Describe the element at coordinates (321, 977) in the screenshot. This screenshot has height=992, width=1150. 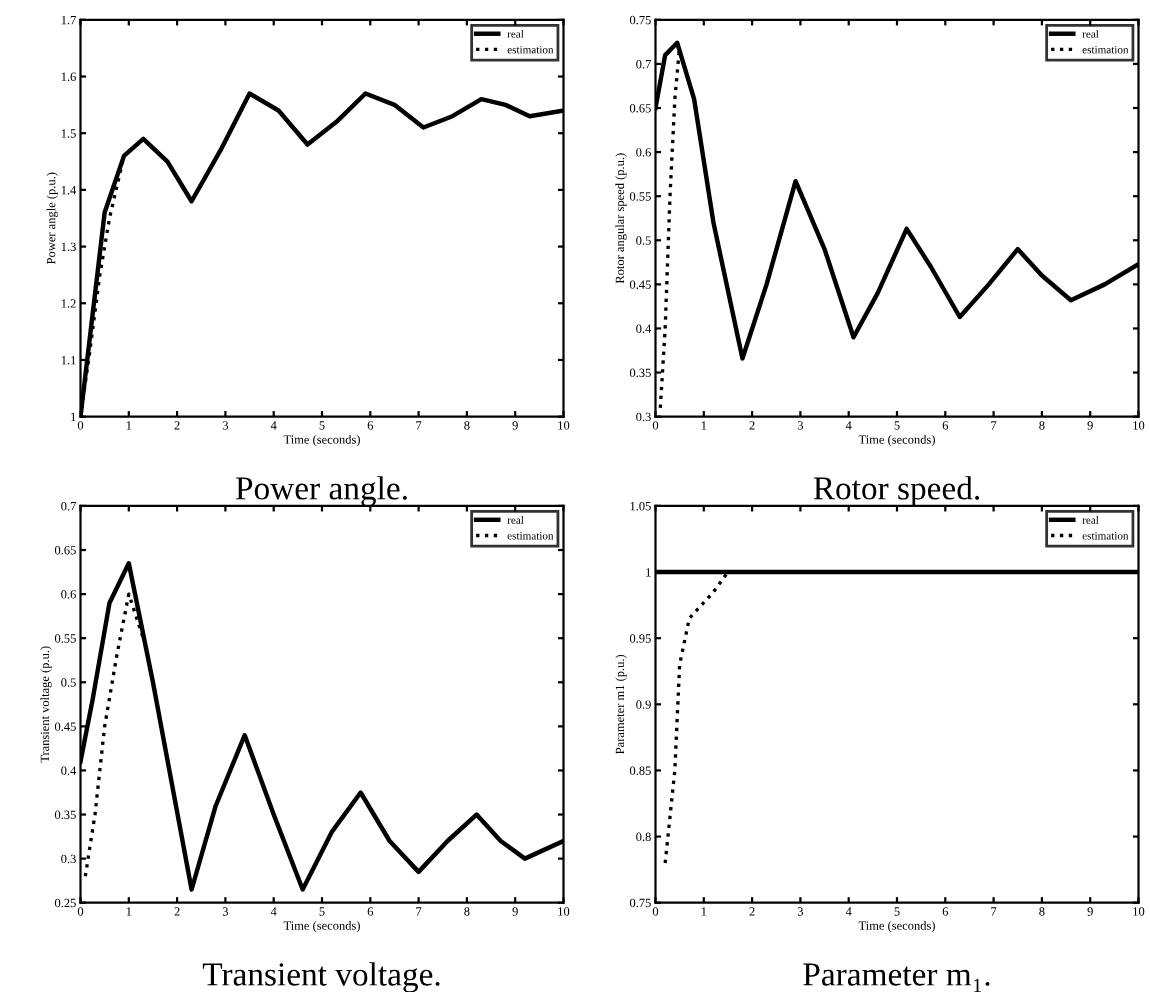
I see `text: Transient voltage.` at that location.